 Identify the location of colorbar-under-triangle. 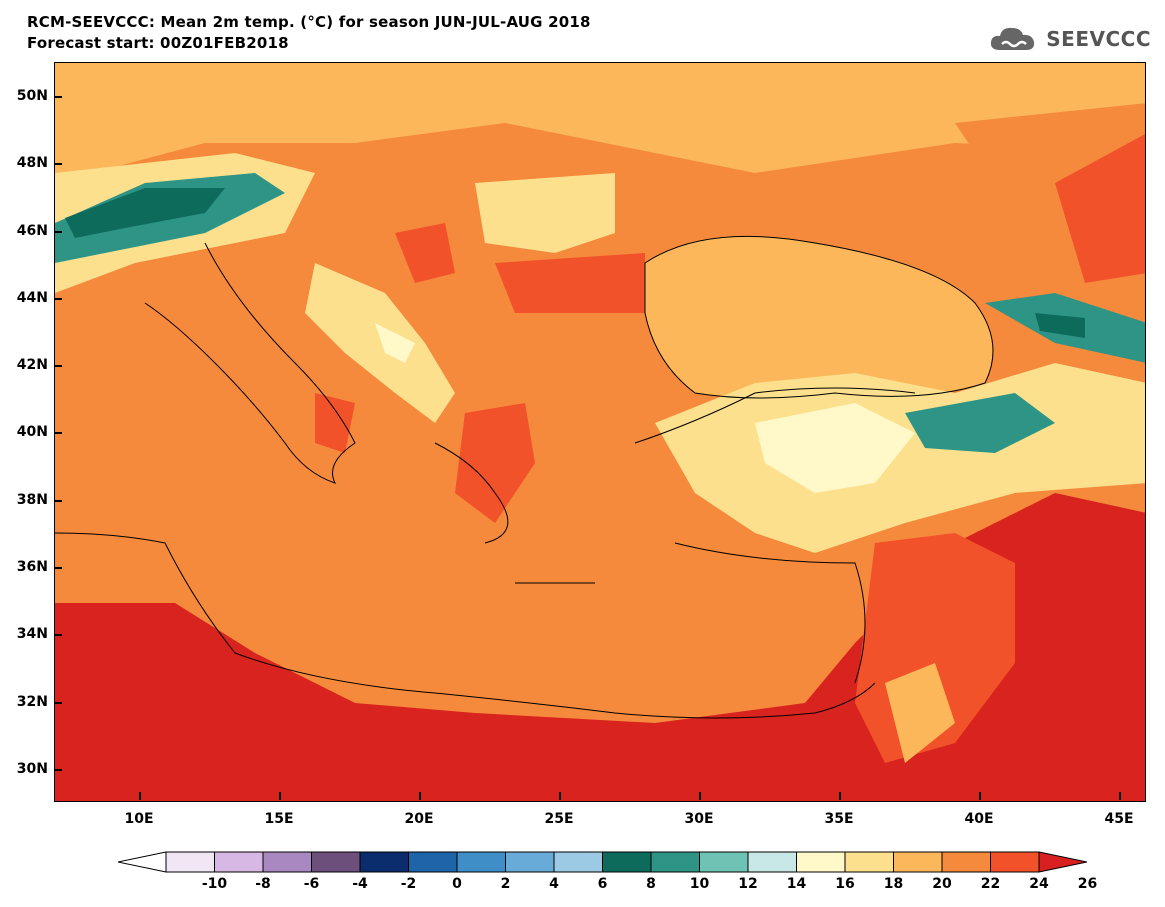
(142, 862).